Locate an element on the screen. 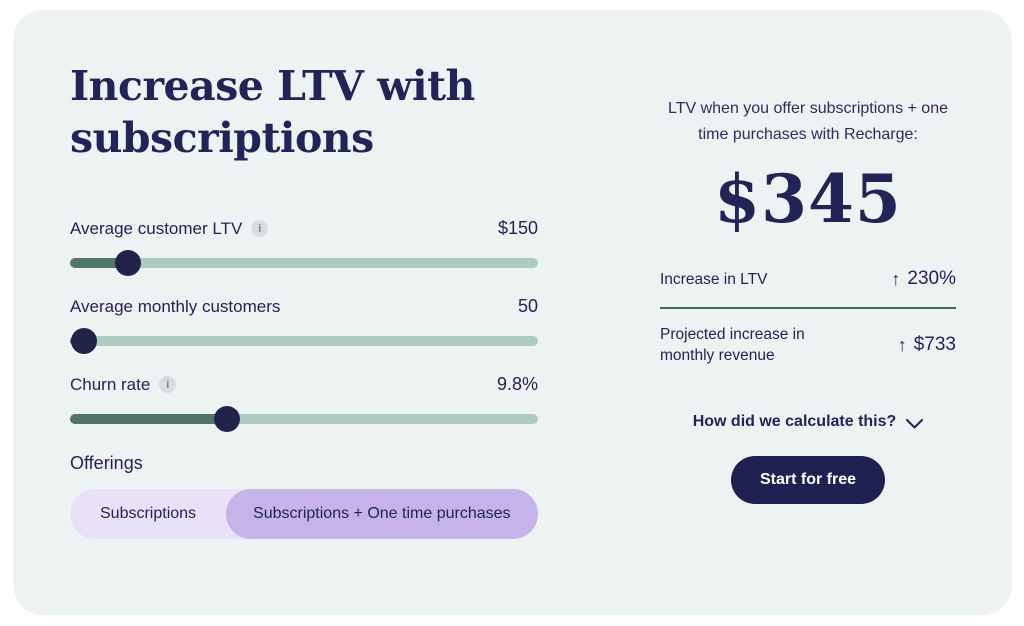 This screenshot has width=1024, height=626. page-title: Increase LTV with subscriptions is located at coordinates (272, 112).